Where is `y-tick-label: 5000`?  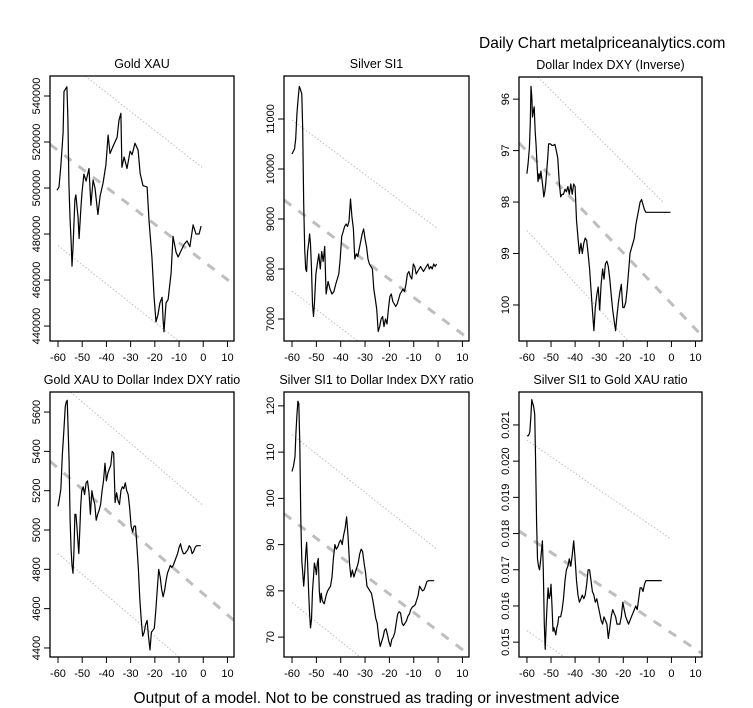
y-tick-label: 5000 is located at coordinates (37, 530).